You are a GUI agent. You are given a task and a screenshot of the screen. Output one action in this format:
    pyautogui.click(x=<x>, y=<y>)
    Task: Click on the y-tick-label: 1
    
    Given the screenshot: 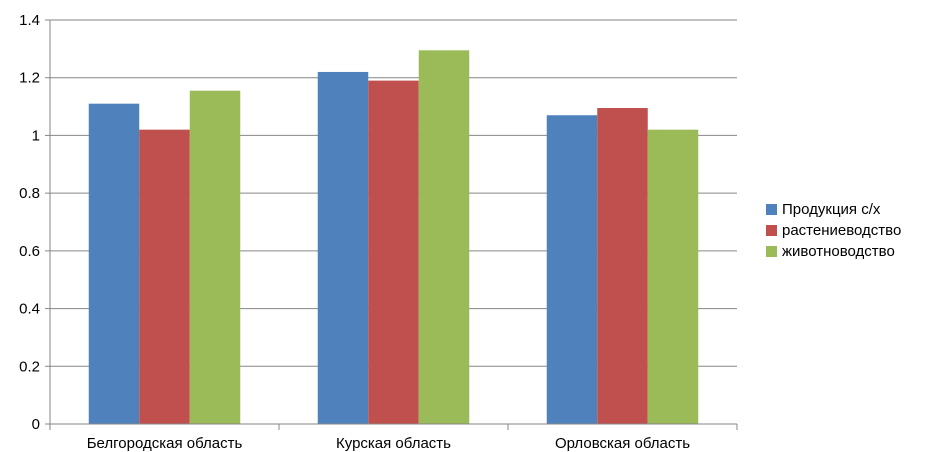 What is the action you would take?
    pyautogui.click(x=36, y=135)
    